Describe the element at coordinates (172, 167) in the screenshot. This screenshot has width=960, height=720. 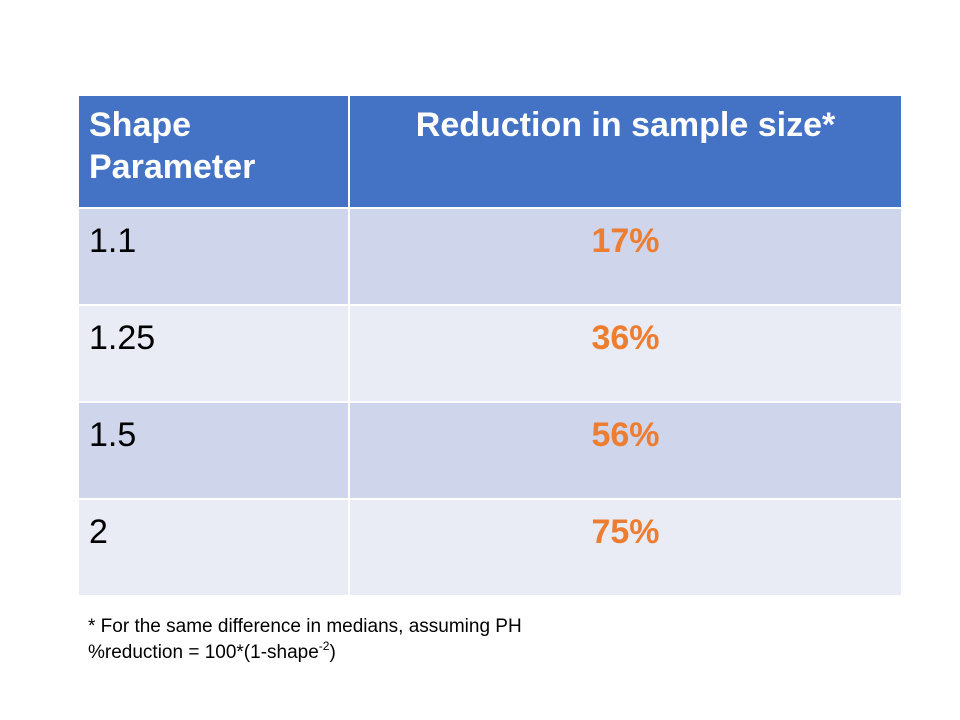
I see `header-shape-line2: Parameter` at that location.